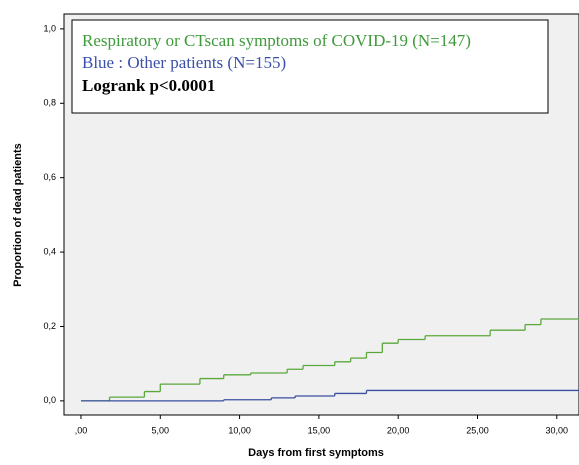  Describe the element at coordinates (557, 430) in the screenshot. I see `x-tick-label: 30,00` at that location.